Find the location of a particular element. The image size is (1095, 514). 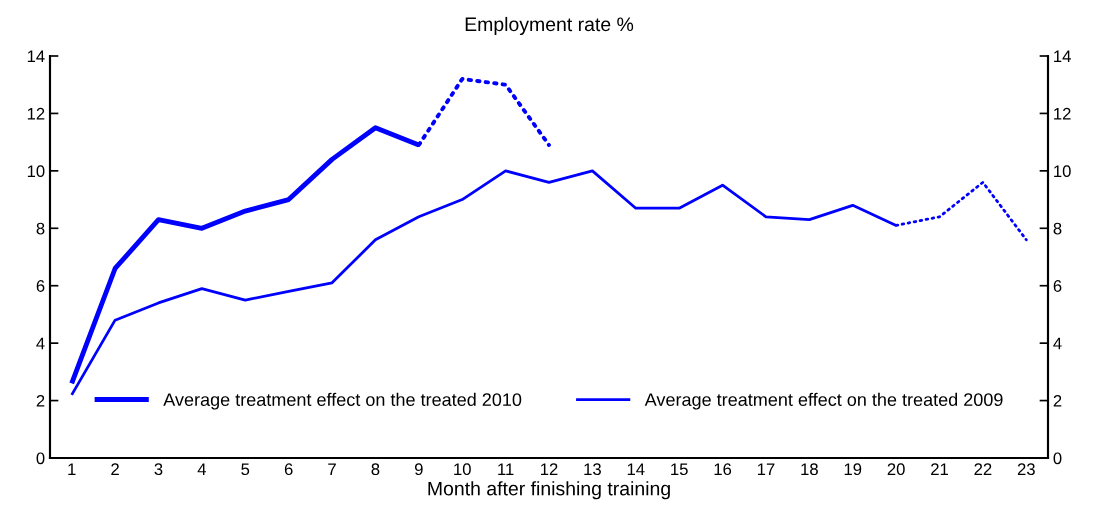

x-tick-label: 20 is located at coordinates (896, 469).